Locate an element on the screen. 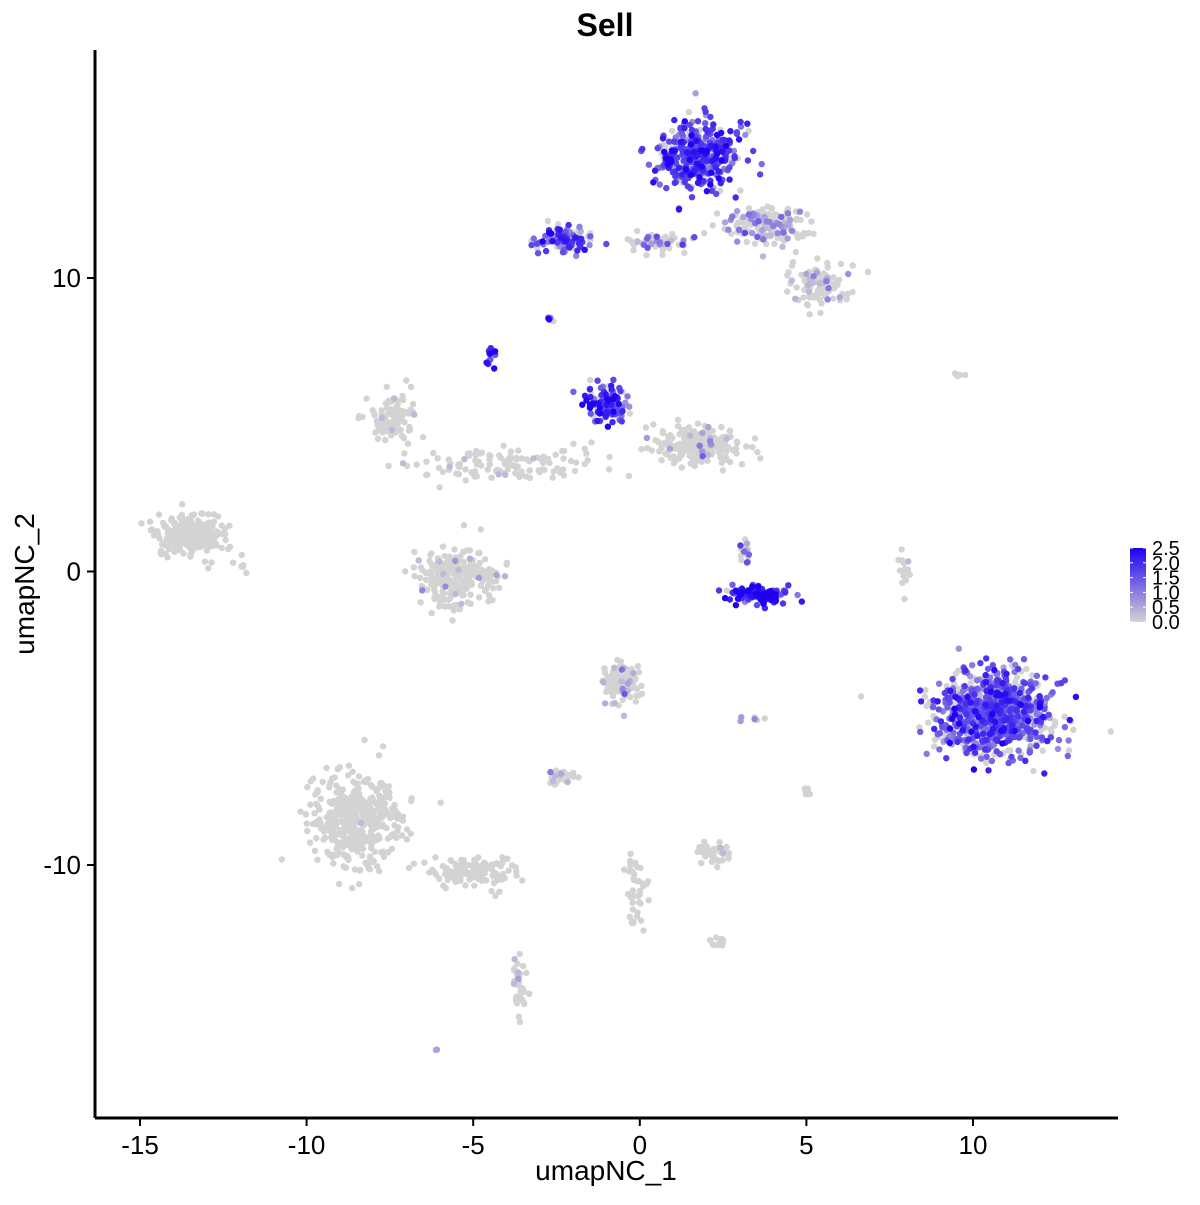  legend-colorbar is located at coordinates (1138, 585).